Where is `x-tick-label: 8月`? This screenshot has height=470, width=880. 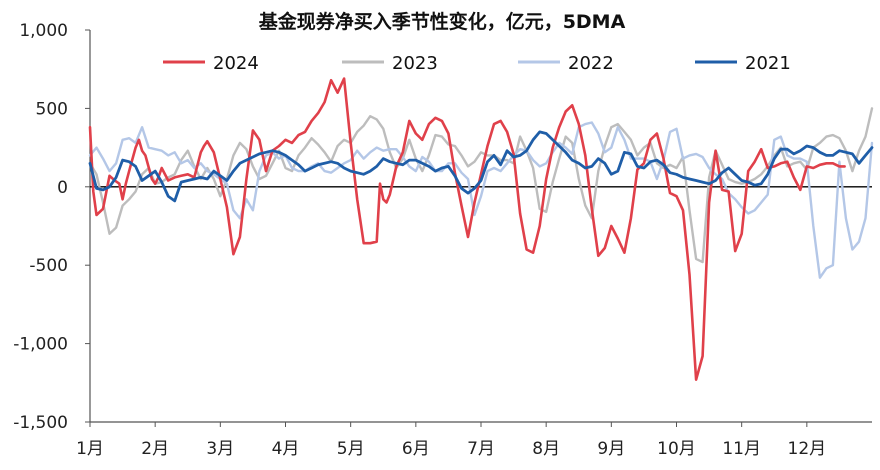
x-tick-label: 8月 is located at coordinates (546, 449).